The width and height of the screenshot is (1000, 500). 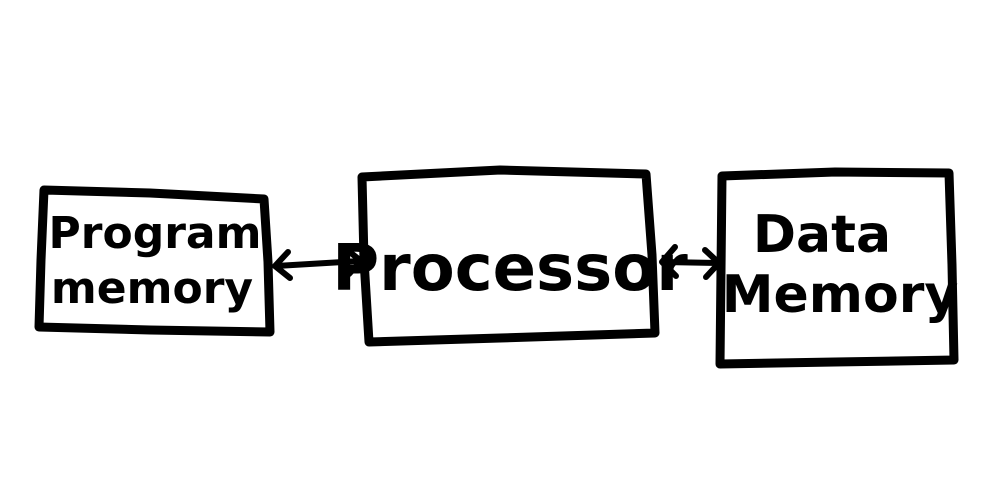 I want to click on processor-block: Processor, so click(x=510, y=256).